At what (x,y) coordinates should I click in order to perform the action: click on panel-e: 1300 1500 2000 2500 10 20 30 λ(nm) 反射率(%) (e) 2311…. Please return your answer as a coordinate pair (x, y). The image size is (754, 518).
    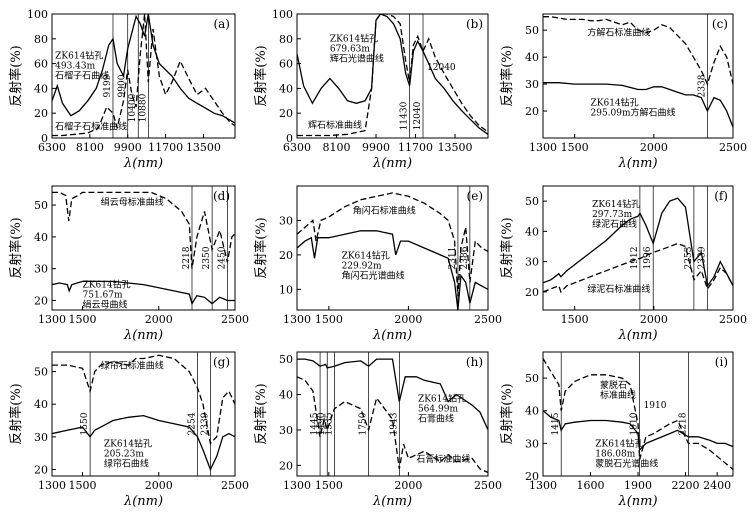
    Looking at the image, I should click on (377, 264).